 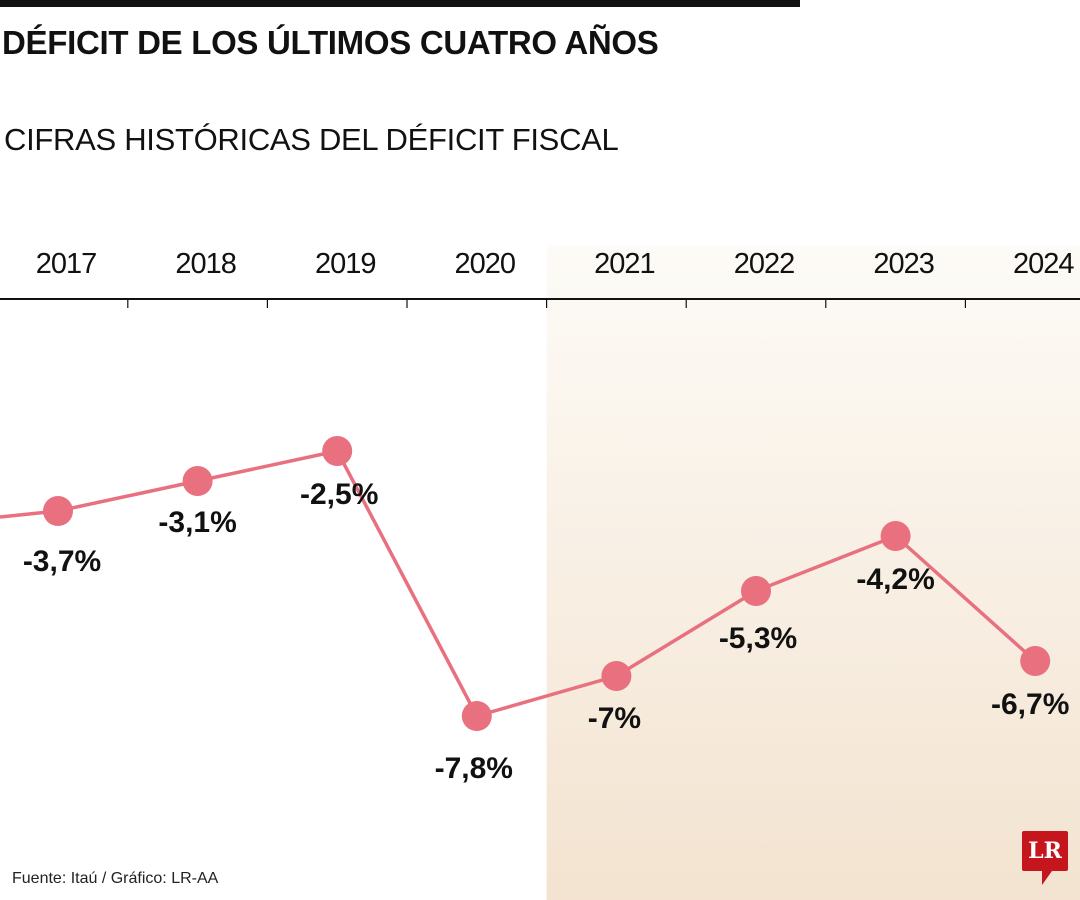 What do you see at coordinates (895, 579) in the screenshot?
I see `data-label: -4,2%` at bounding box center [895, 579].